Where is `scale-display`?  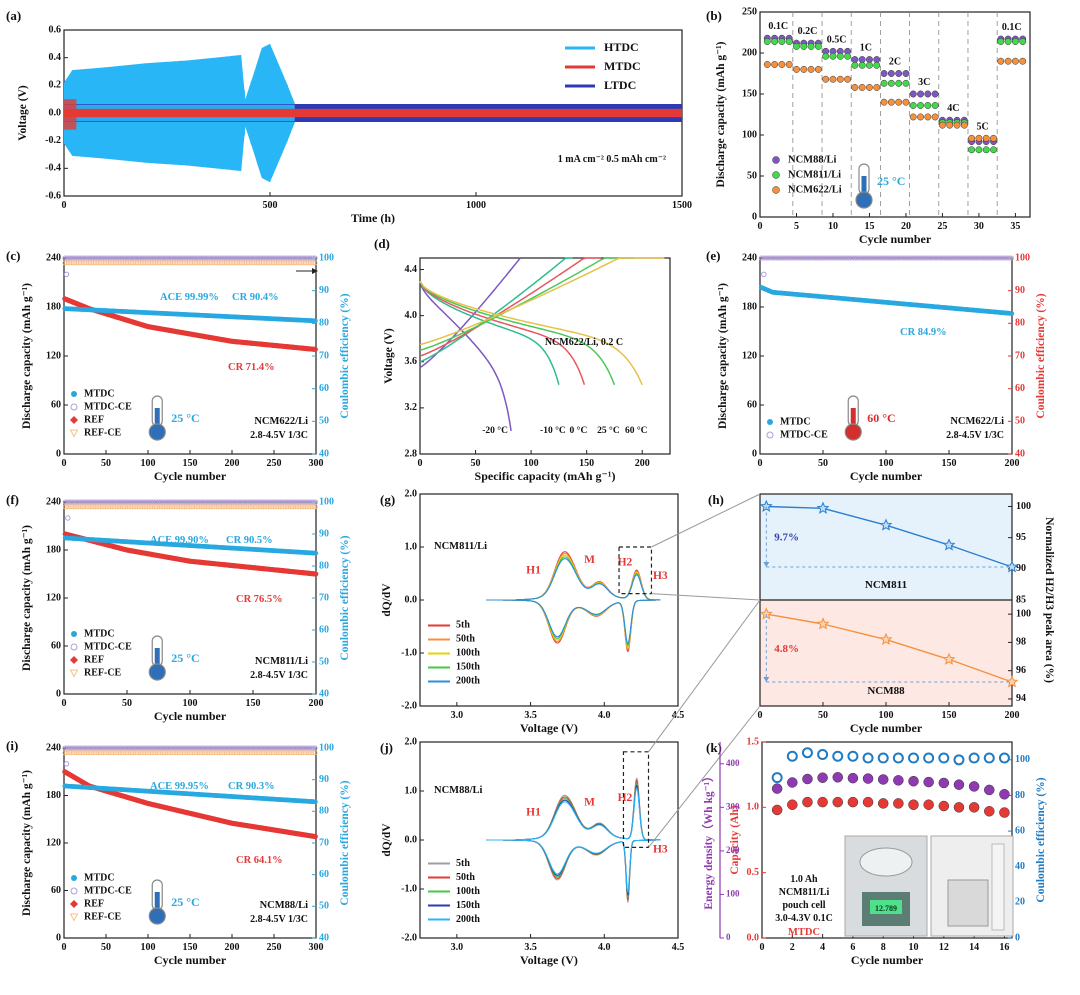 scale-display is located at coordinates (886, 907).